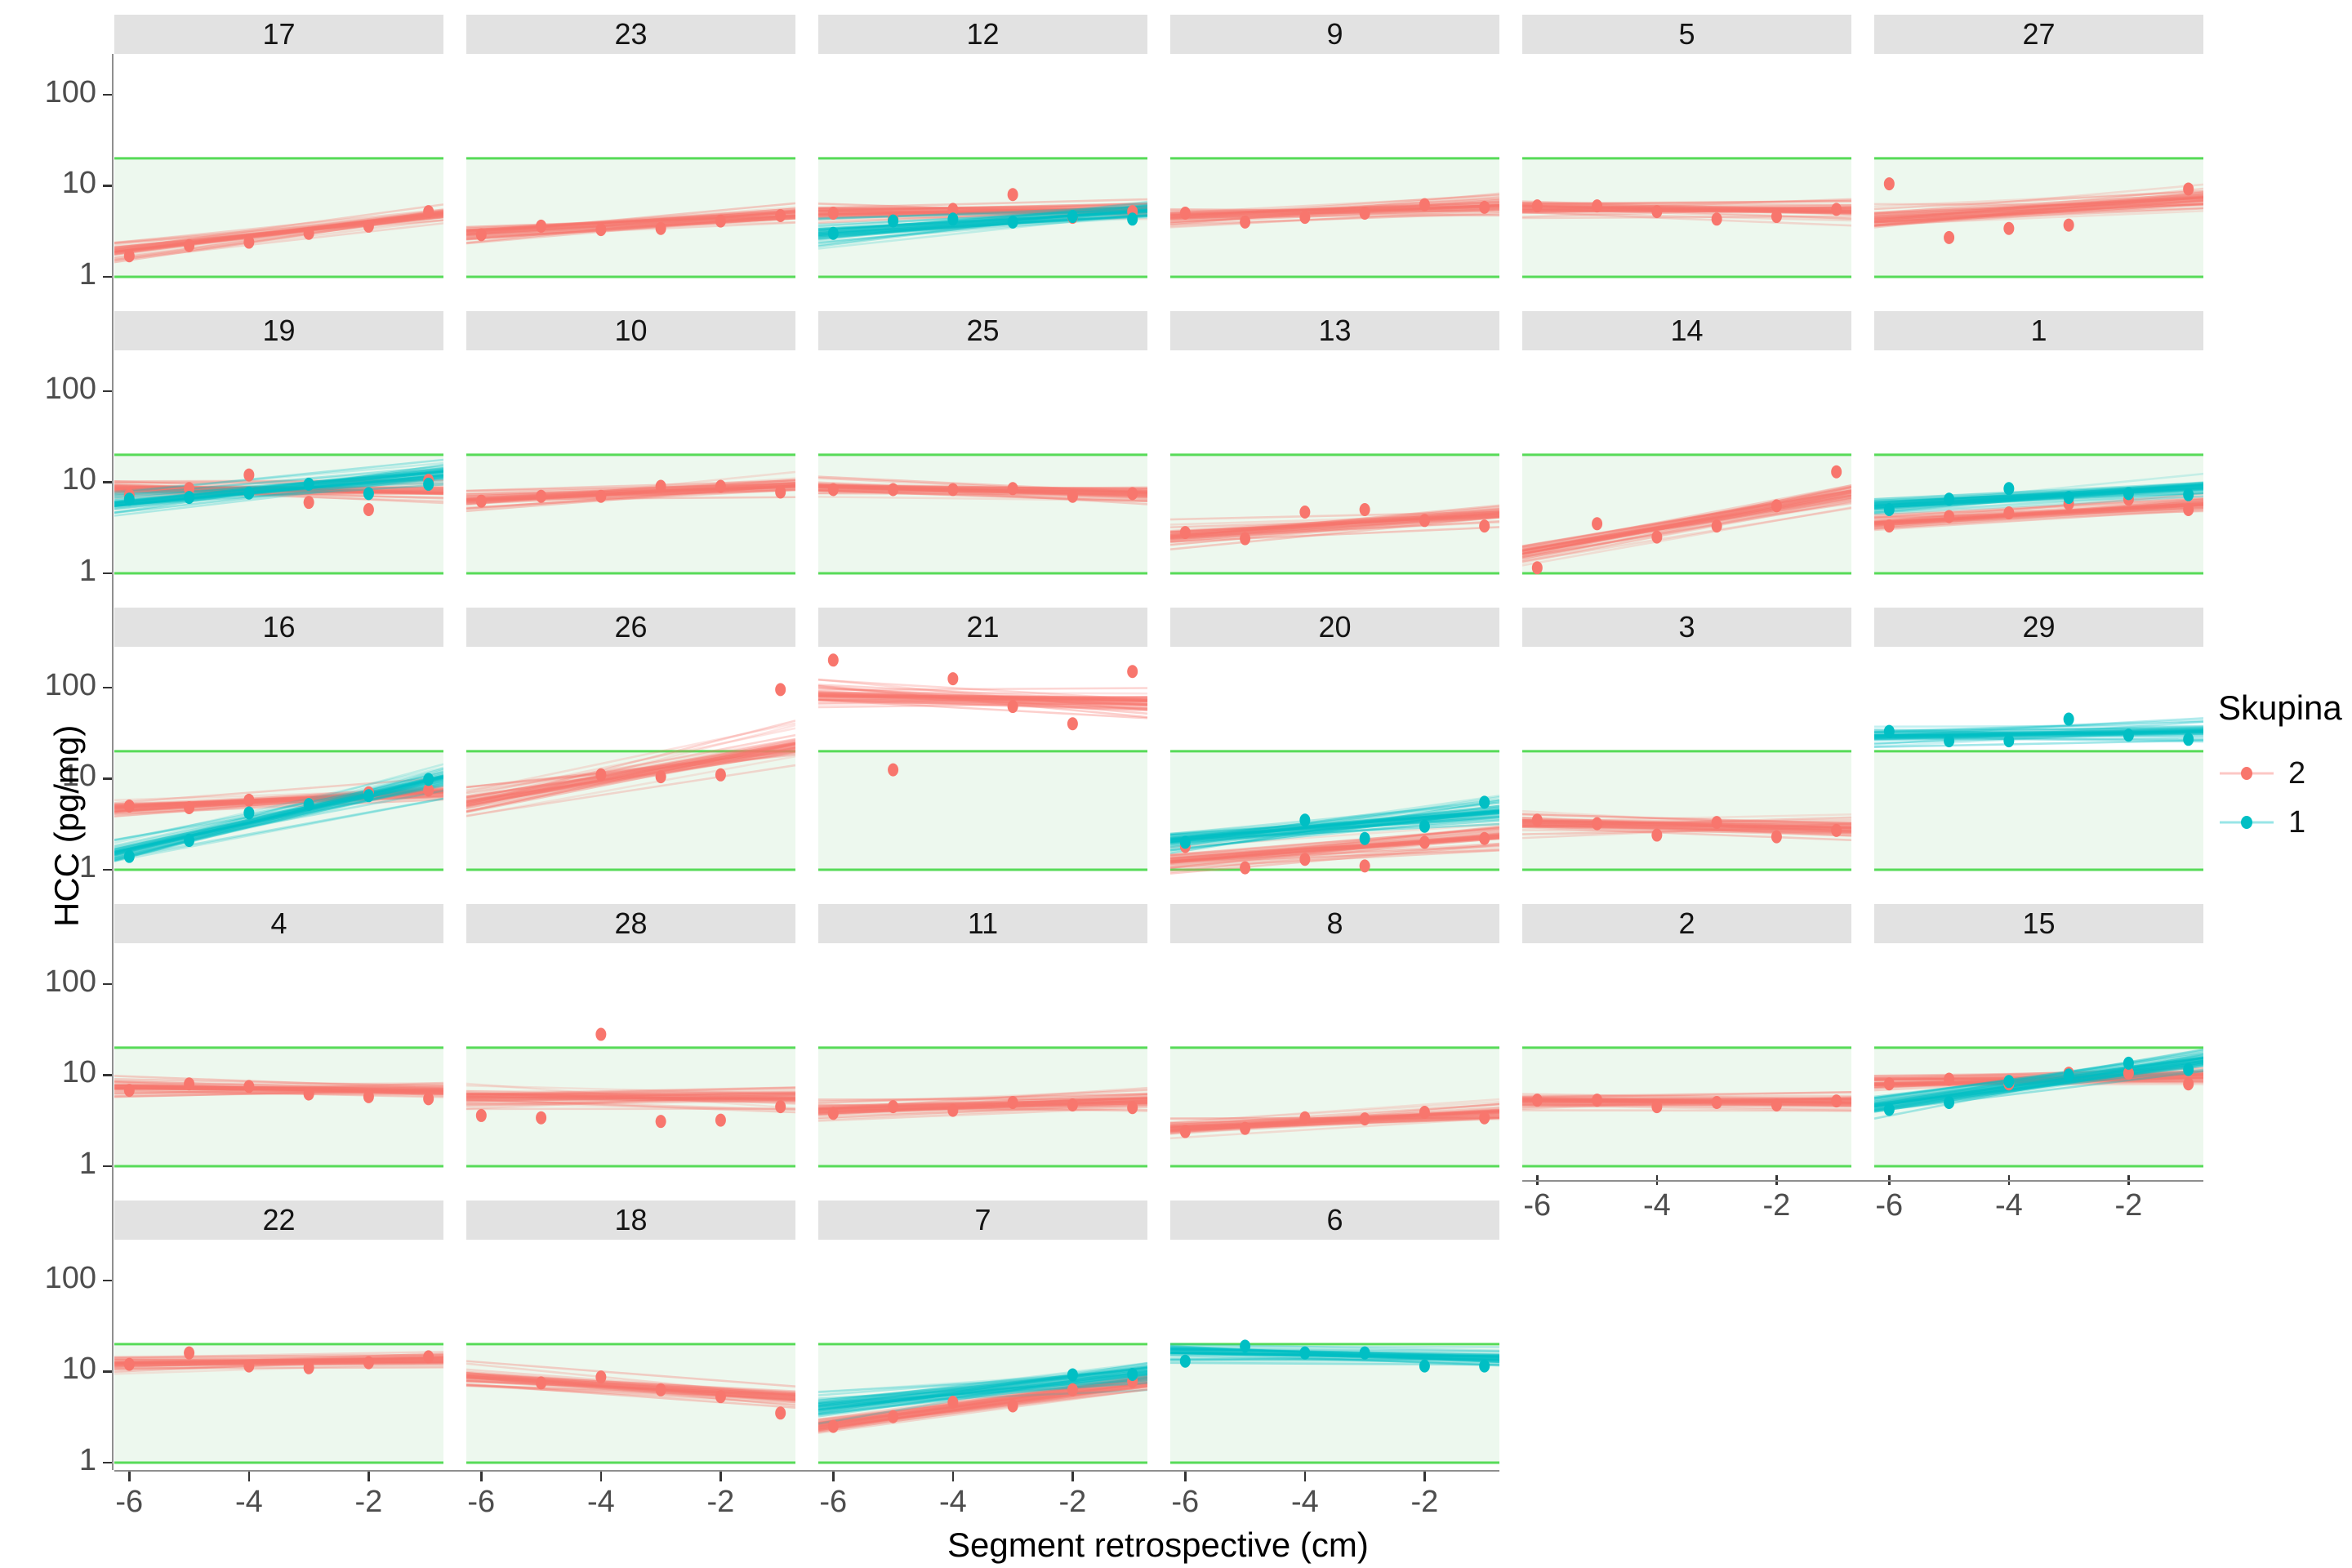 The width and height of the screenshot is (2352, 1568). What do you see at coordinates (982, 513) in the screenshot?
I see `reference-band` at bounding box center [982, 513].